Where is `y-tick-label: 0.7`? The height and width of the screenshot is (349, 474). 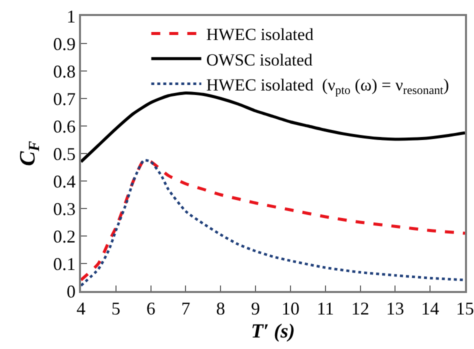
y-tick-label: 0.7 is located at coordinates (64, 98).